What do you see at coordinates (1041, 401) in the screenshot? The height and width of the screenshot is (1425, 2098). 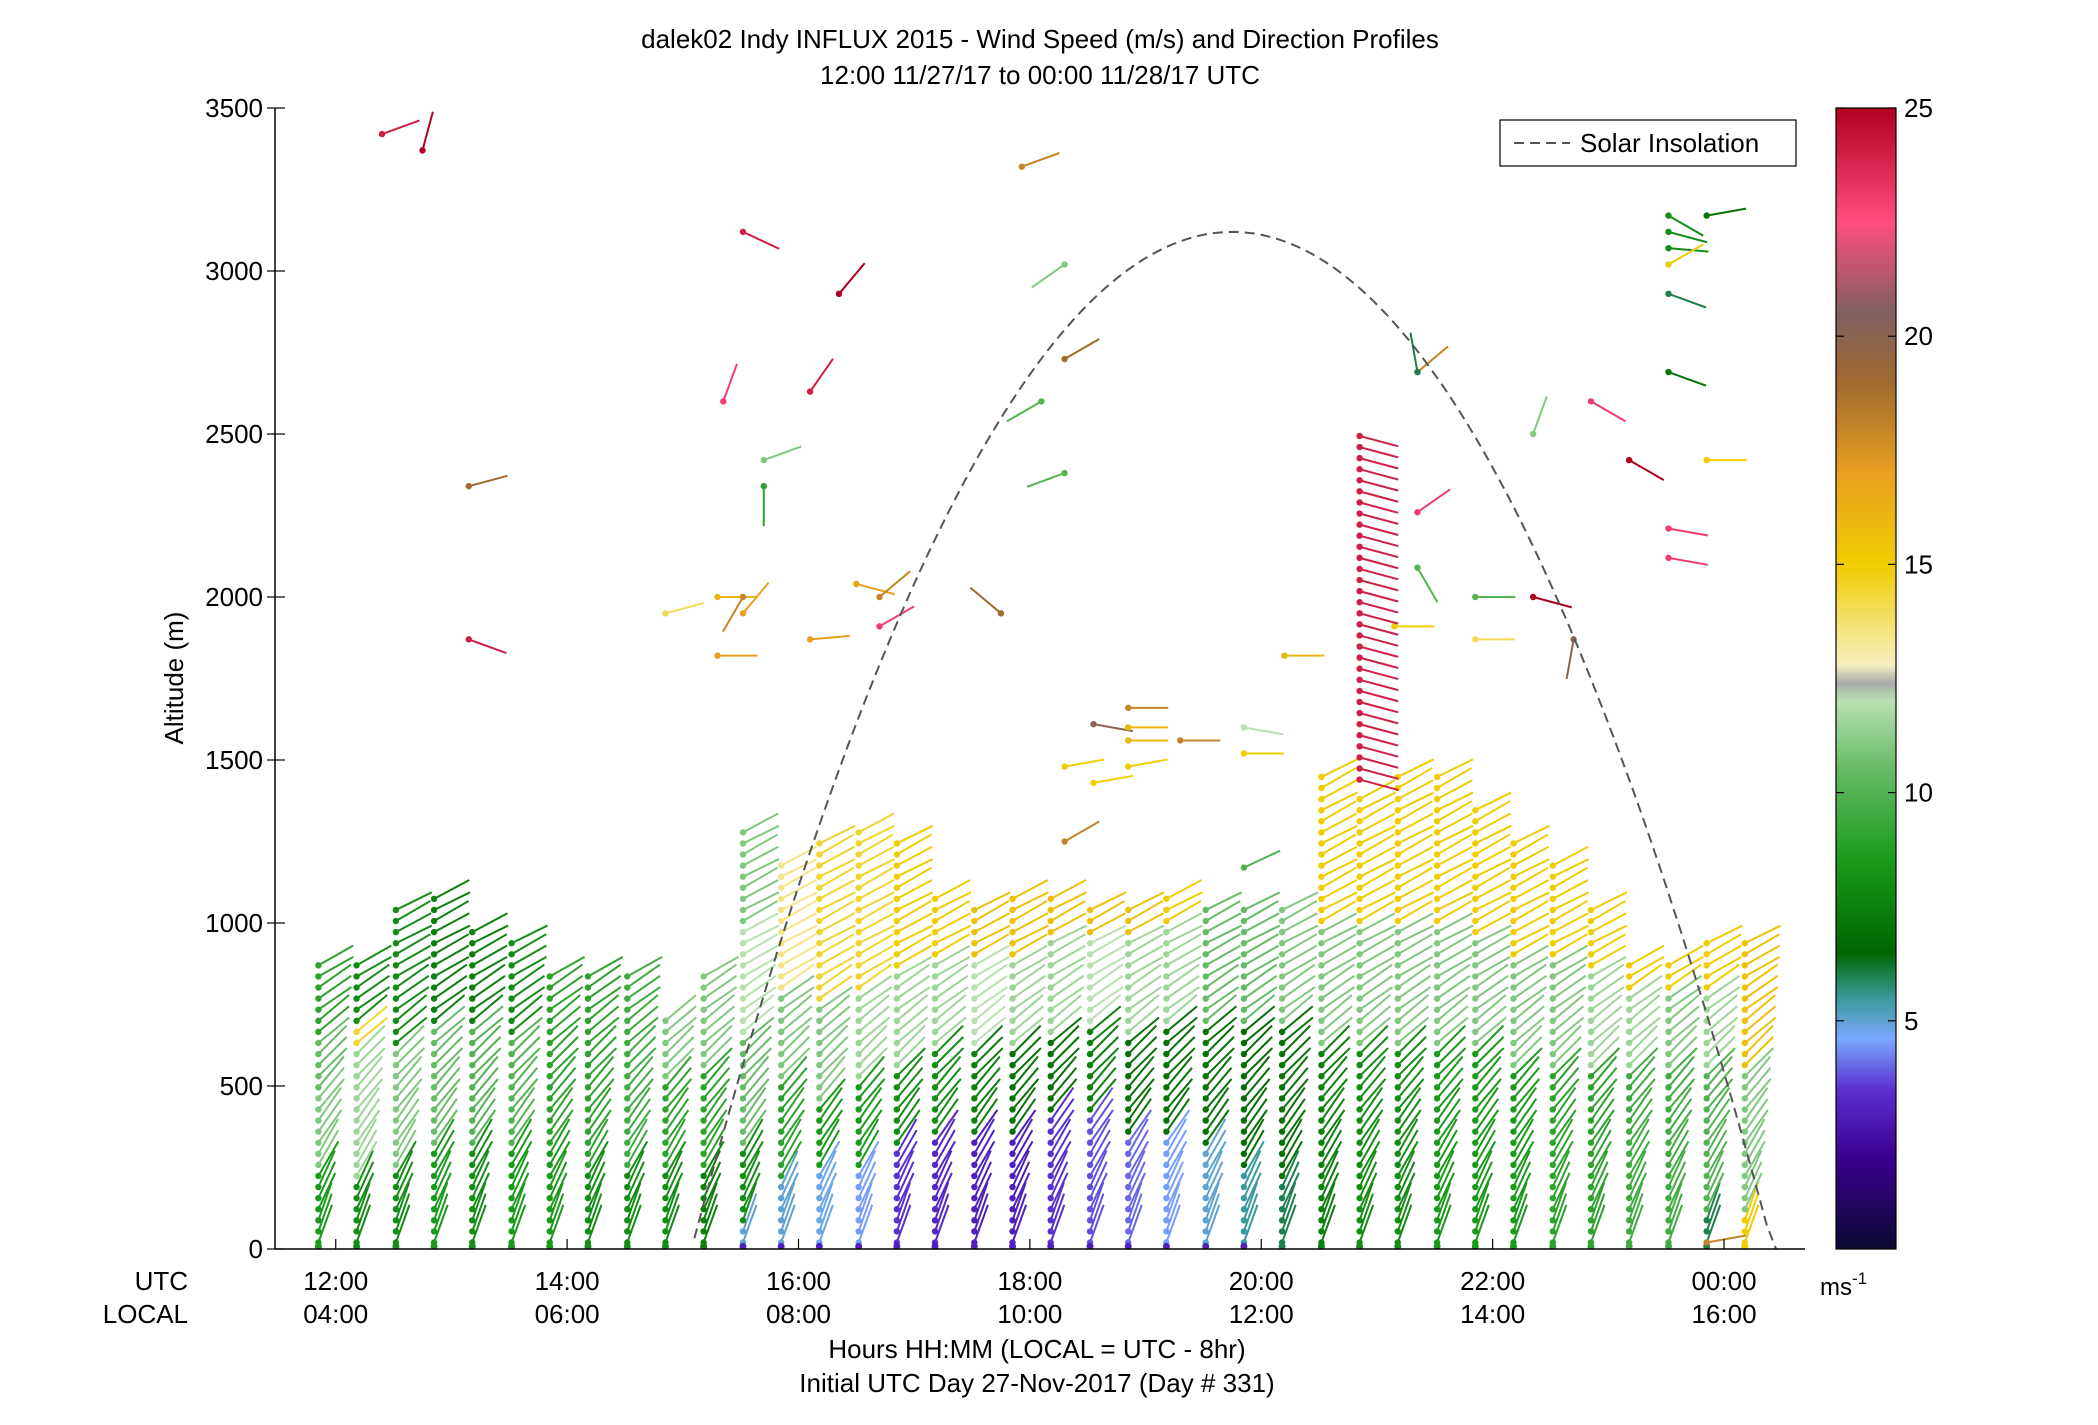 I see `wind-barb-isolated-dot` at bounding box center [1041, 401].